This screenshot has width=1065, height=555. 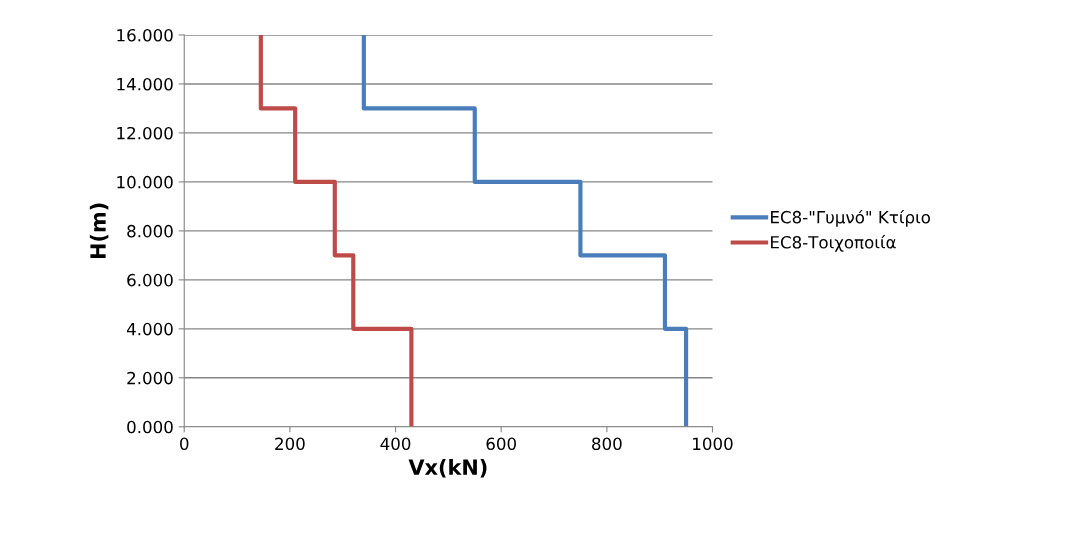 I want to click on x-tick-label: 600, so click(x=501, y=444).